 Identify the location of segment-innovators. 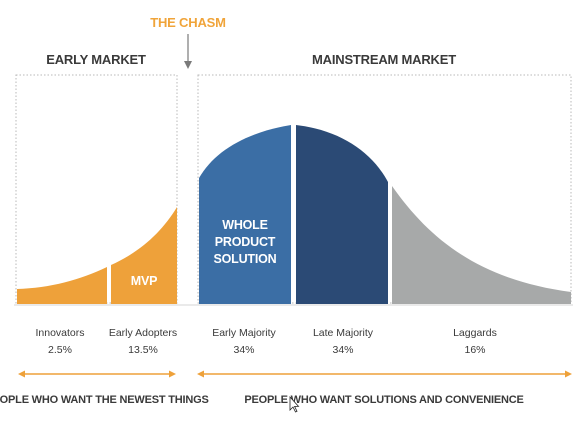
(62, 285).